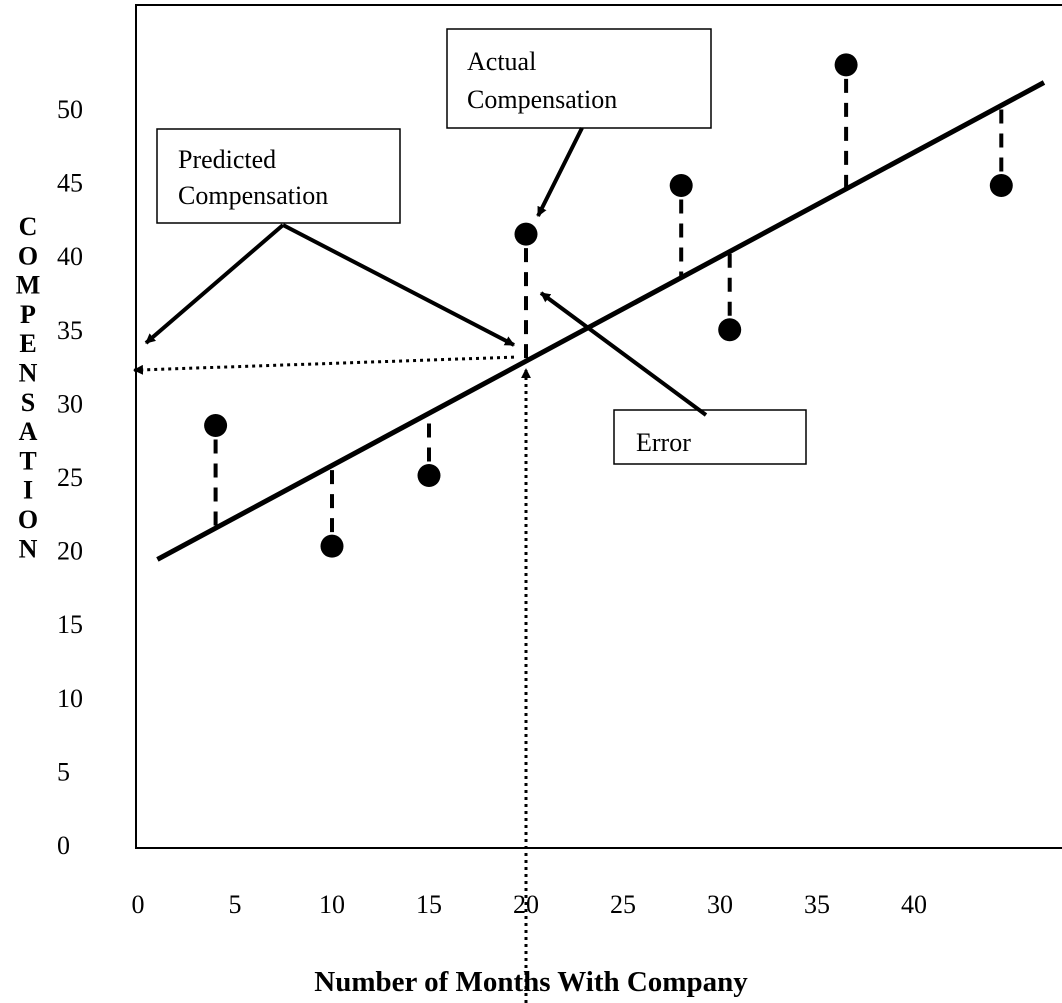 The height and width of the screenshot is (1003, 1062). Describe the element at coordinates (70, 256) in the screenshot. I see `y-tick-label: 40` at that location.